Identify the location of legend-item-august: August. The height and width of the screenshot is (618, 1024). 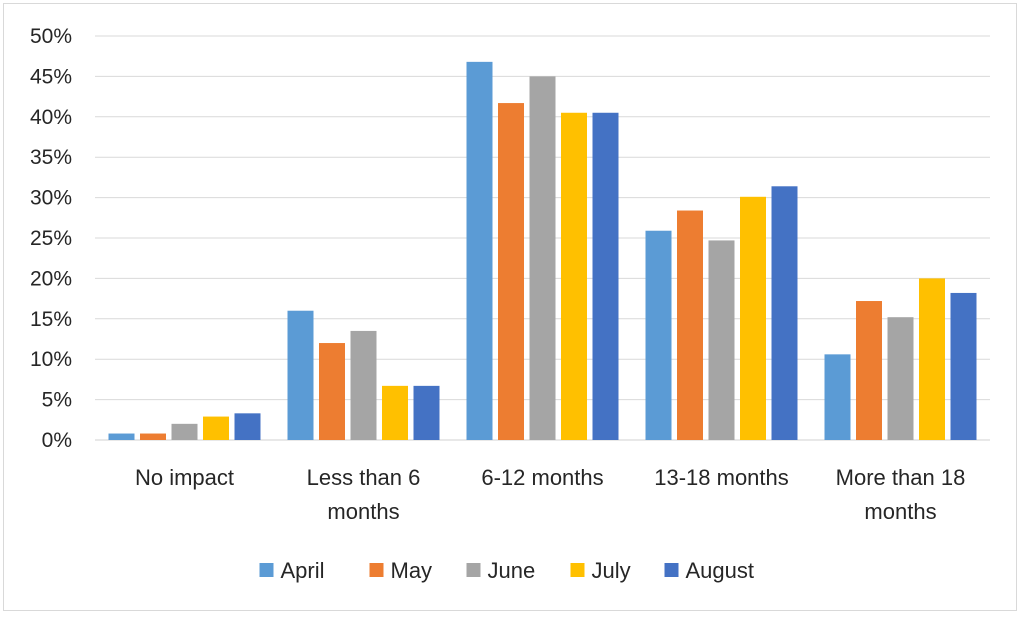
(709, 570).